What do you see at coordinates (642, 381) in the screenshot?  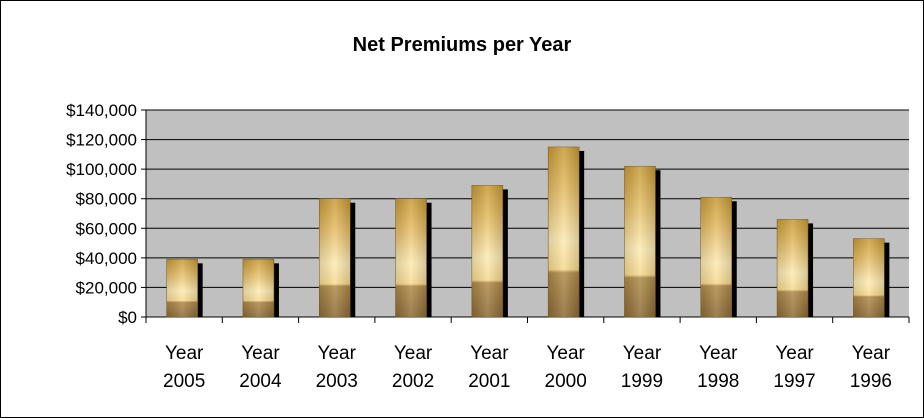 I see `x-tick-label: 1999` at bounding box center [642, 381].